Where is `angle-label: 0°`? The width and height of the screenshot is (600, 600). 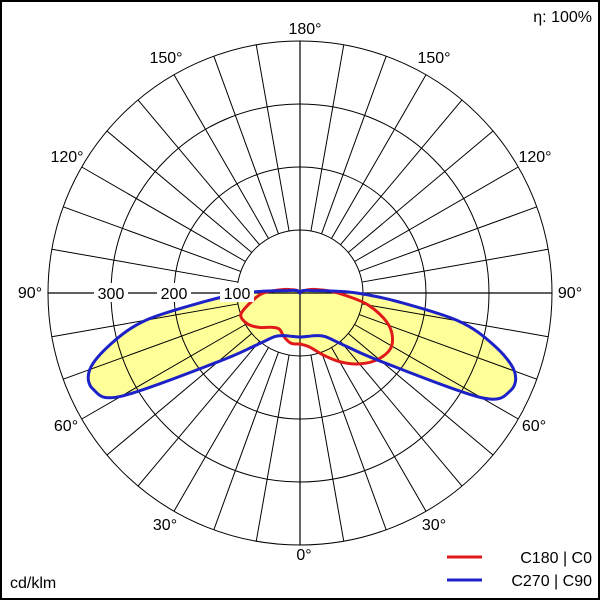 angle-label: 0° is located at coordinates (303, 555).